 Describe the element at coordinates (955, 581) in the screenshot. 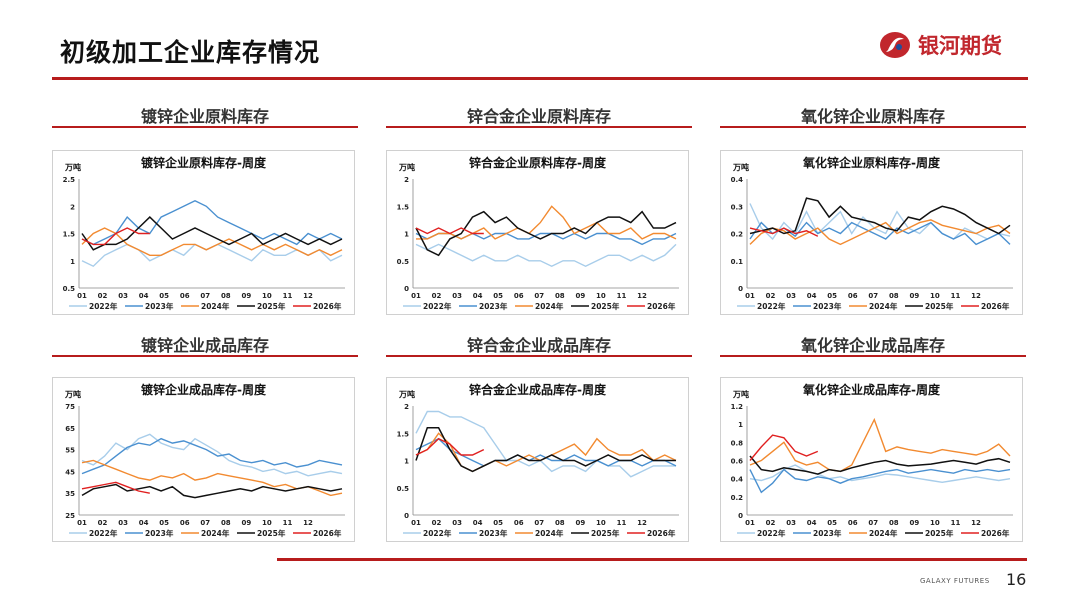

I see `footer-brand: GALAXY FUTURES` at that location.